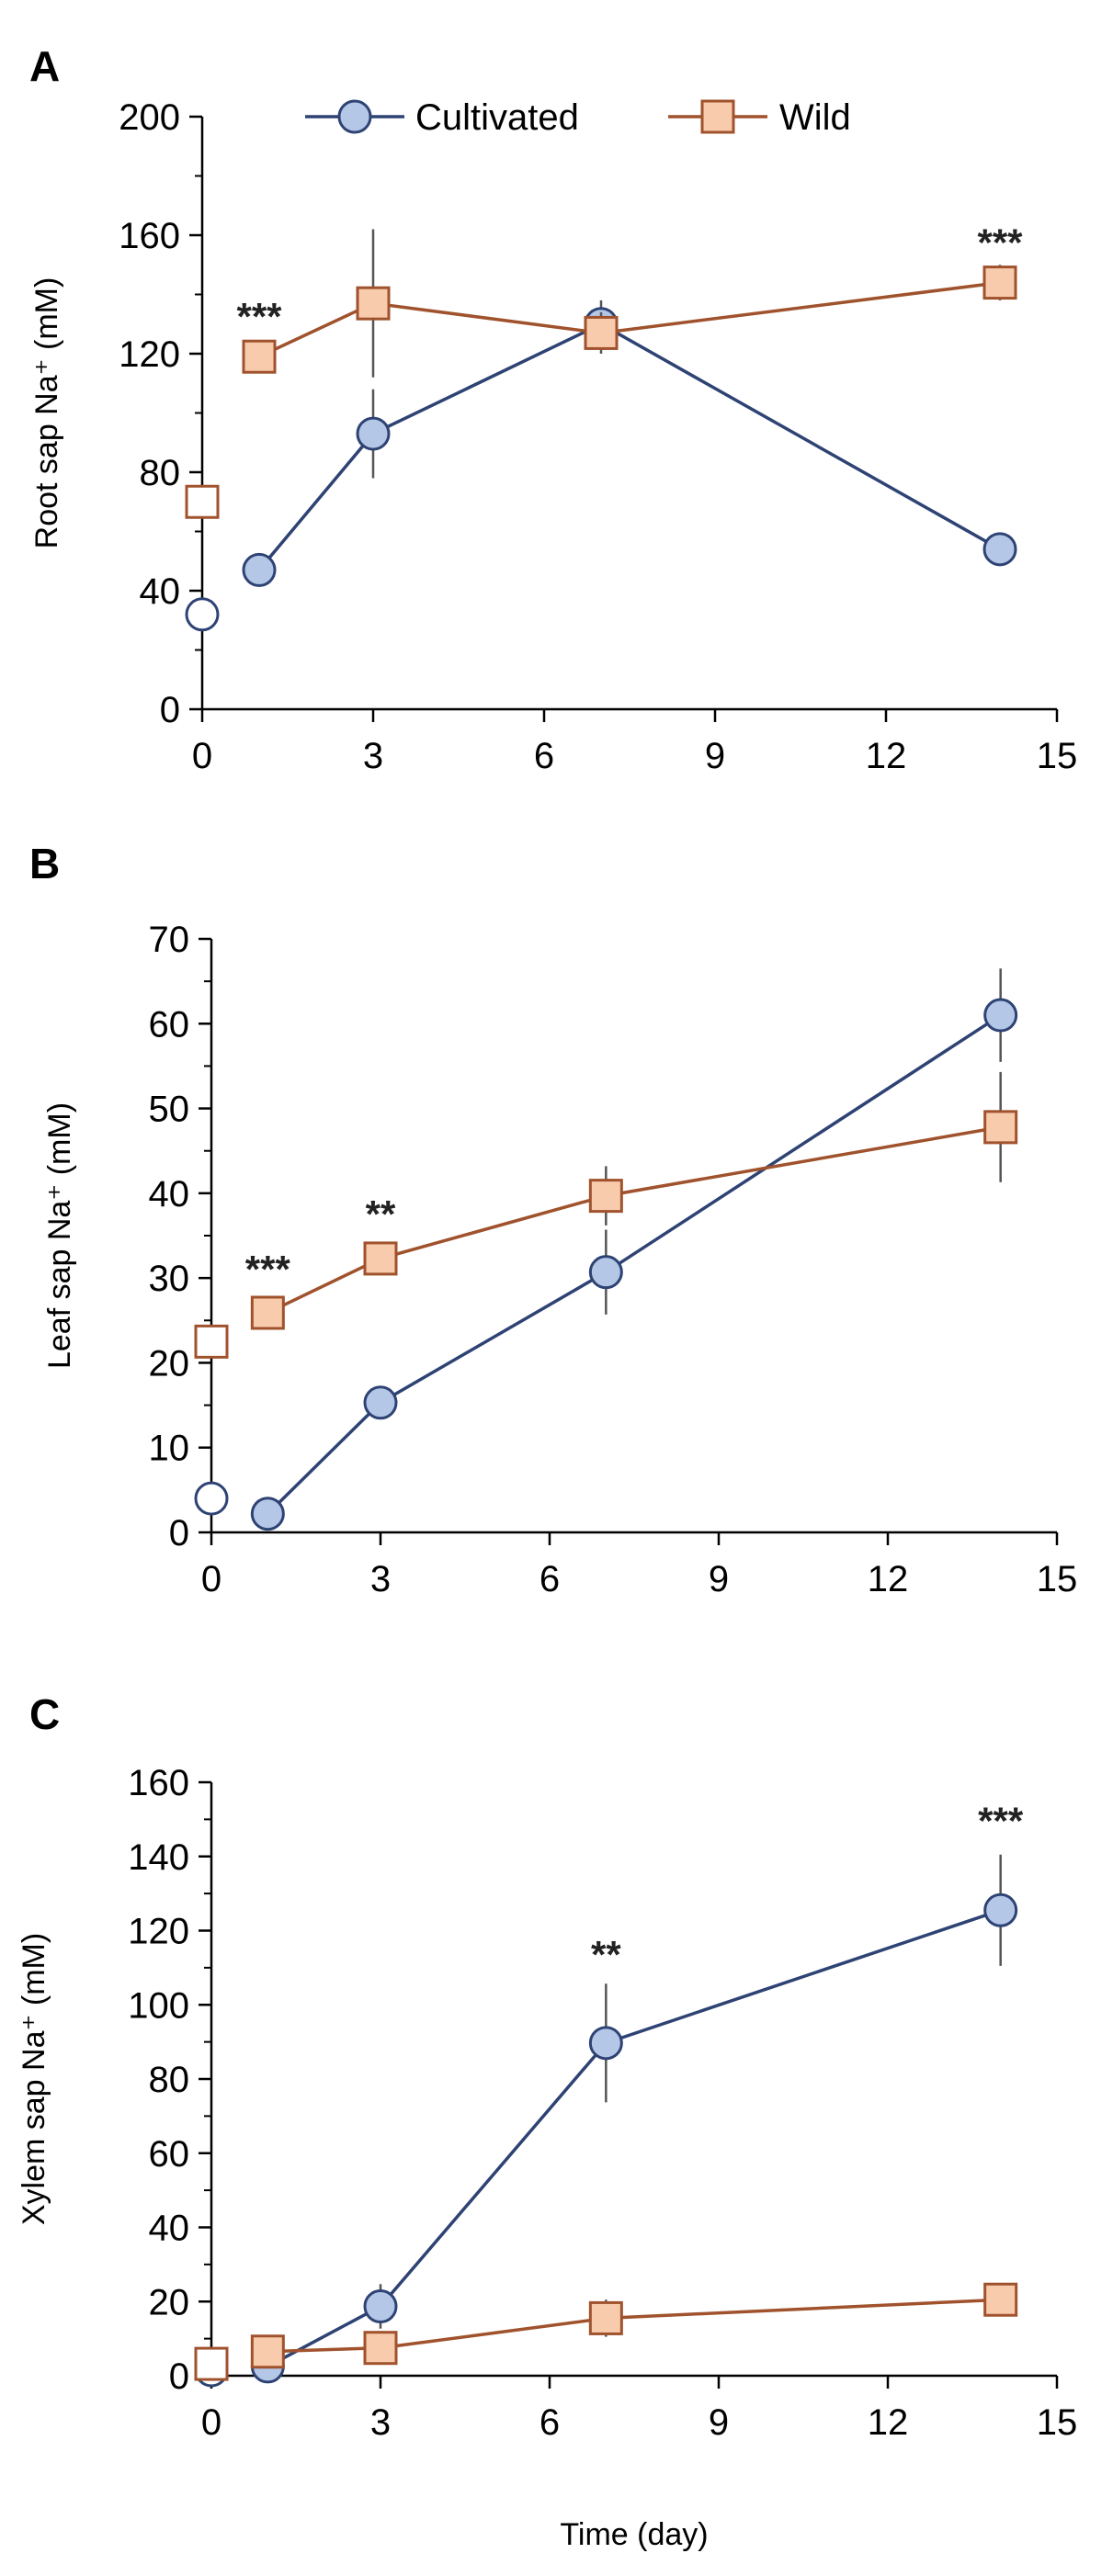 The image size is (1113, 2576). Describe the element at coordinates (44, 1714) in the screenshot. I see `panel-letter: C` at that location.